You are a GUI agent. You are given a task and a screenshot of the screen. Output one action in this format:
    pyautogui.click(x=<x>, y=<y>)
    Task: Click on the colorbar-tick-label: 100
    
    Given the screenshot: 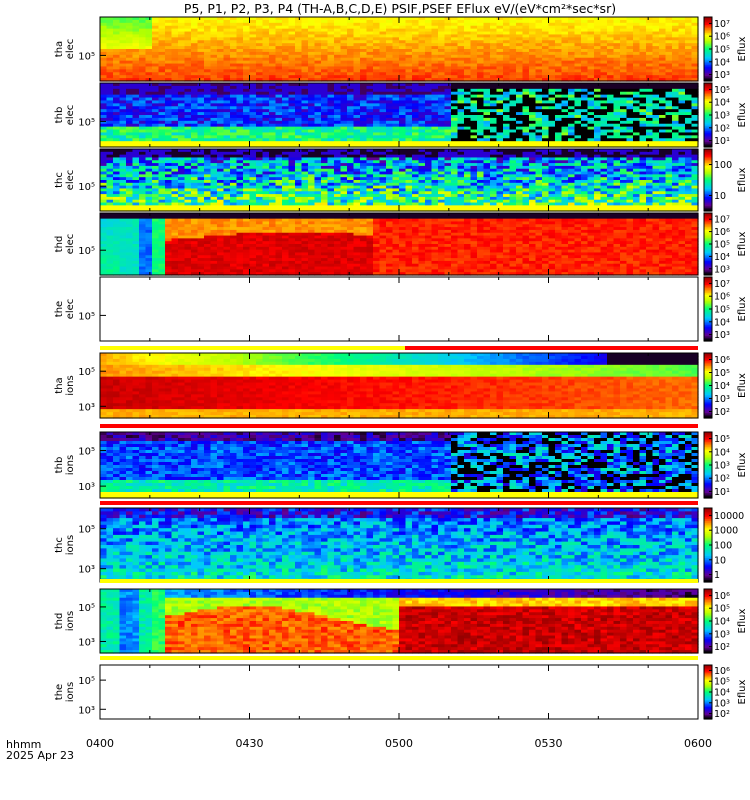 What is the action you would take?
    pyautogui.click(x=723, y=546)
    